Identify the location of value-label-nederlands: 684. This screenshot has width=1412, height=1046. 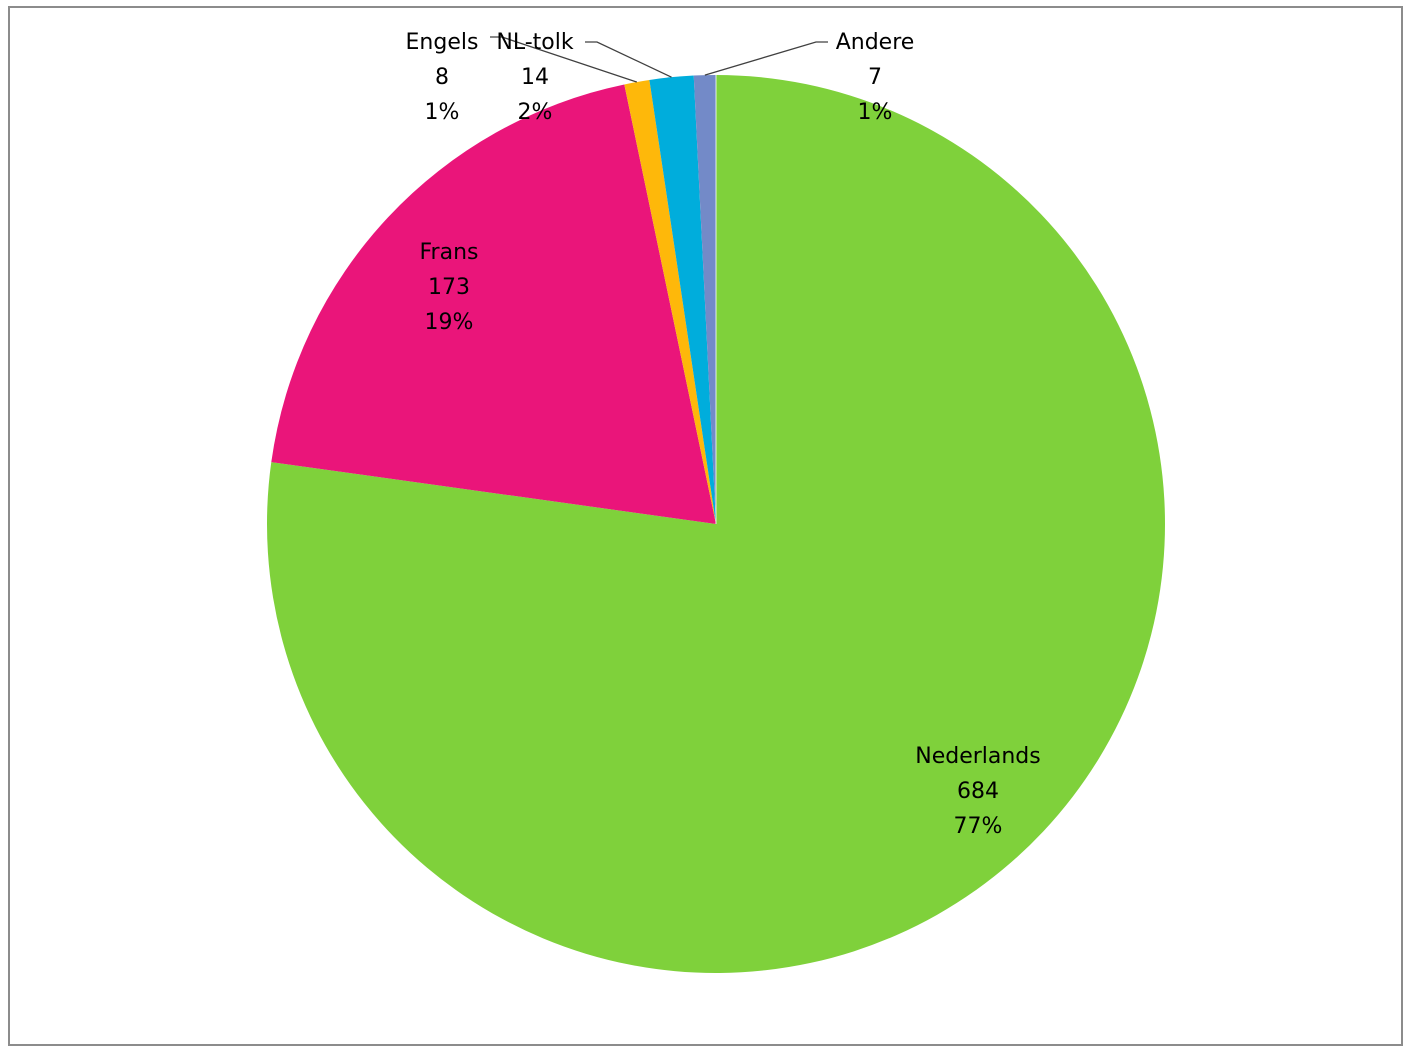
(978, 791).